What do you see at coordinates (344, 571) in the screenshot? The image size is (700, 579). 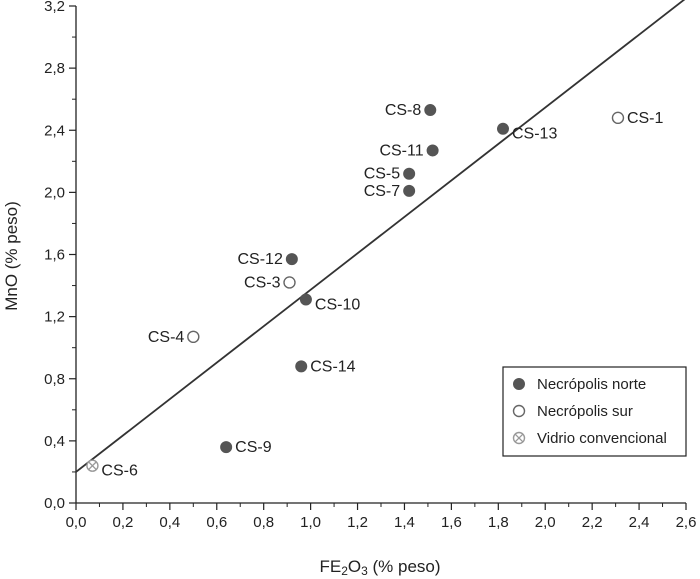 I see `x-axis-title-subscript: 2` at bounding box center [344, 571].